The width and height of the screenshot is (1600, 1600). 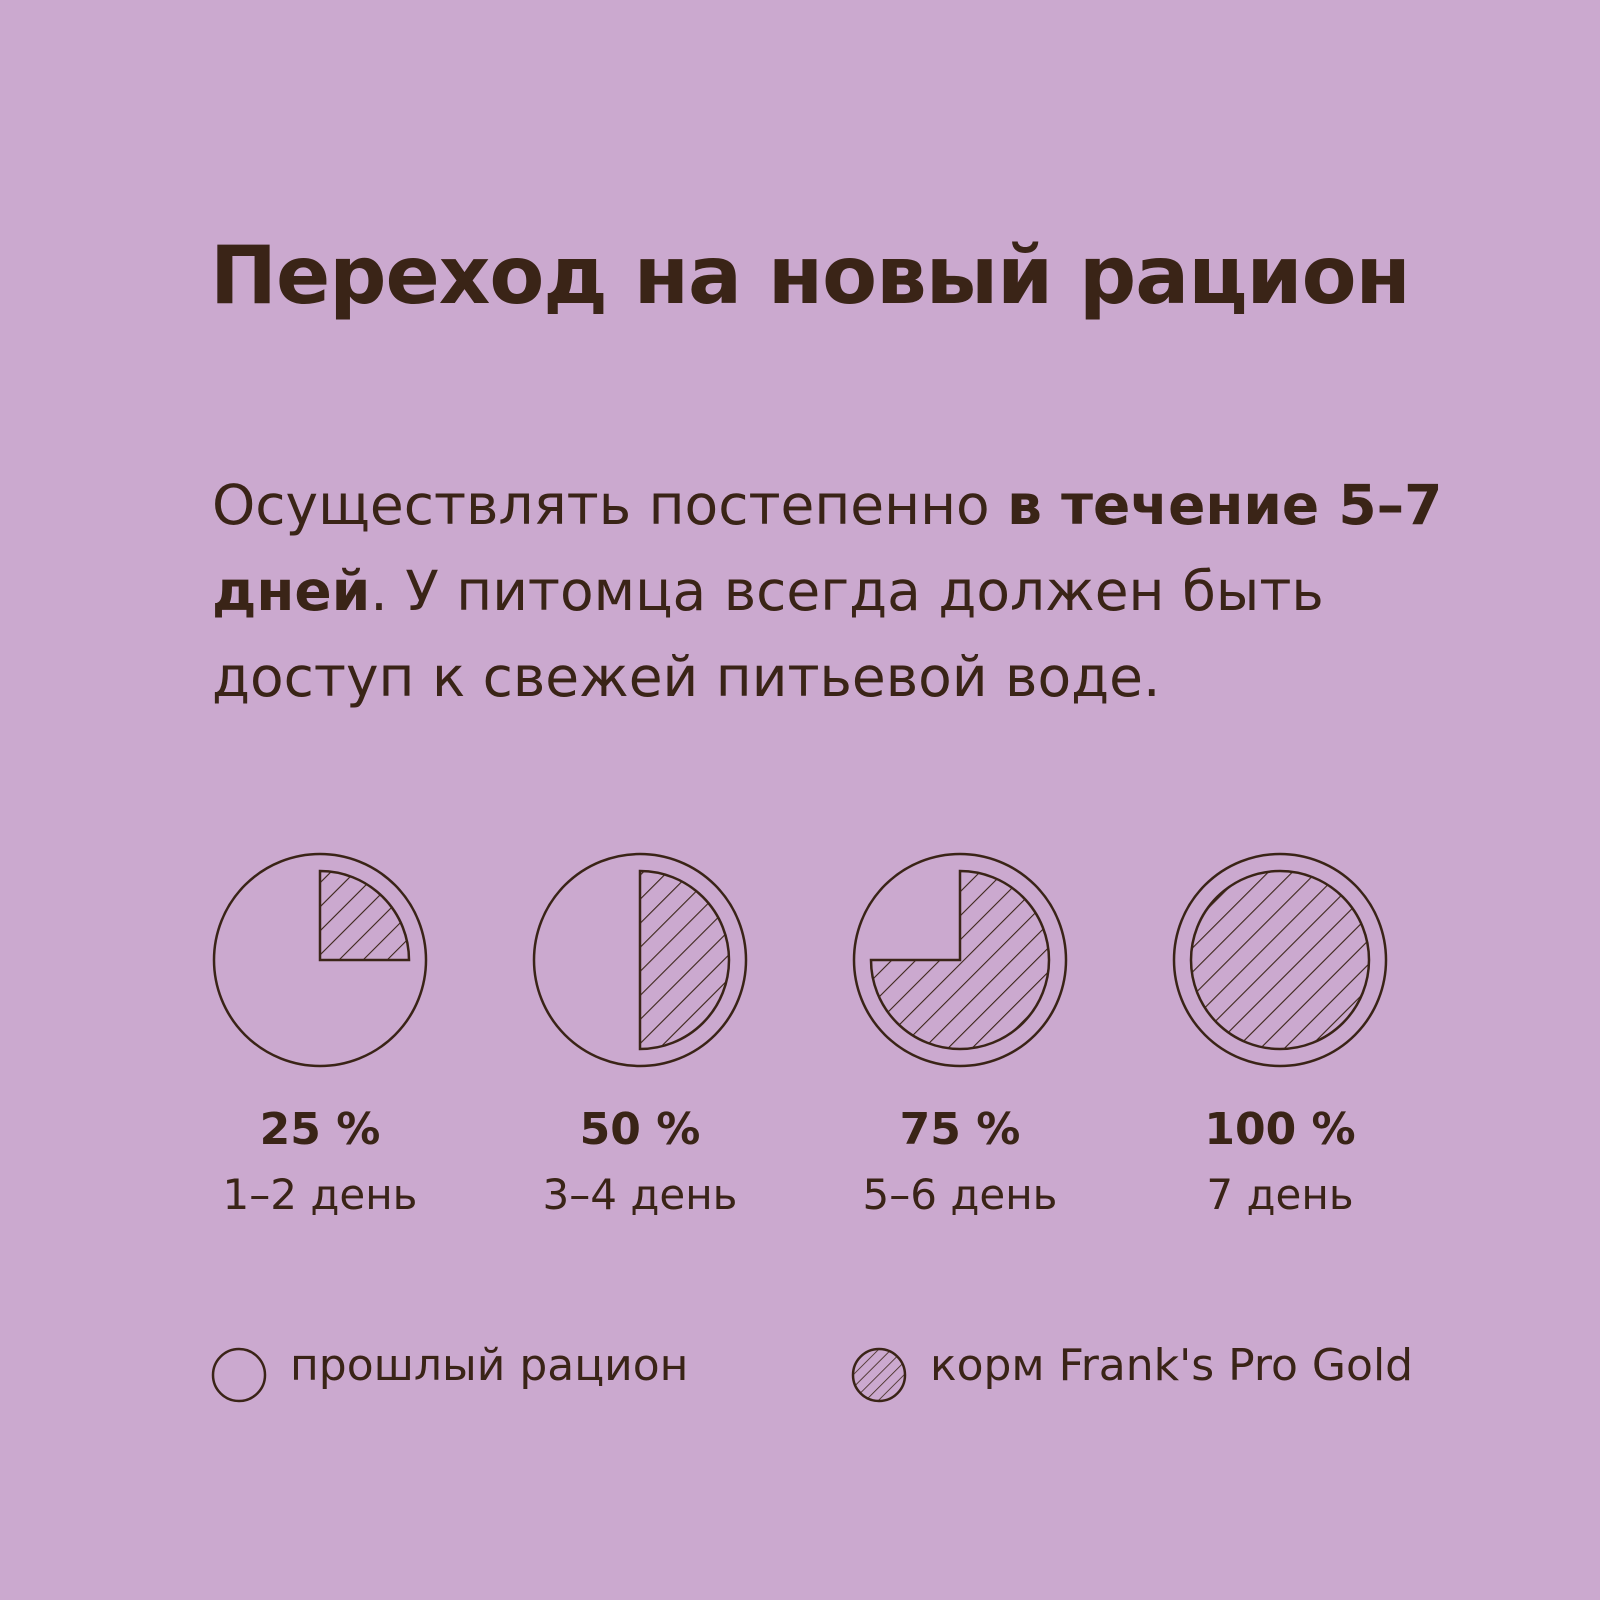 I want to click on legend-new-food-label: корм Frank's Pro Gold, so click(x=1172, y=1365).